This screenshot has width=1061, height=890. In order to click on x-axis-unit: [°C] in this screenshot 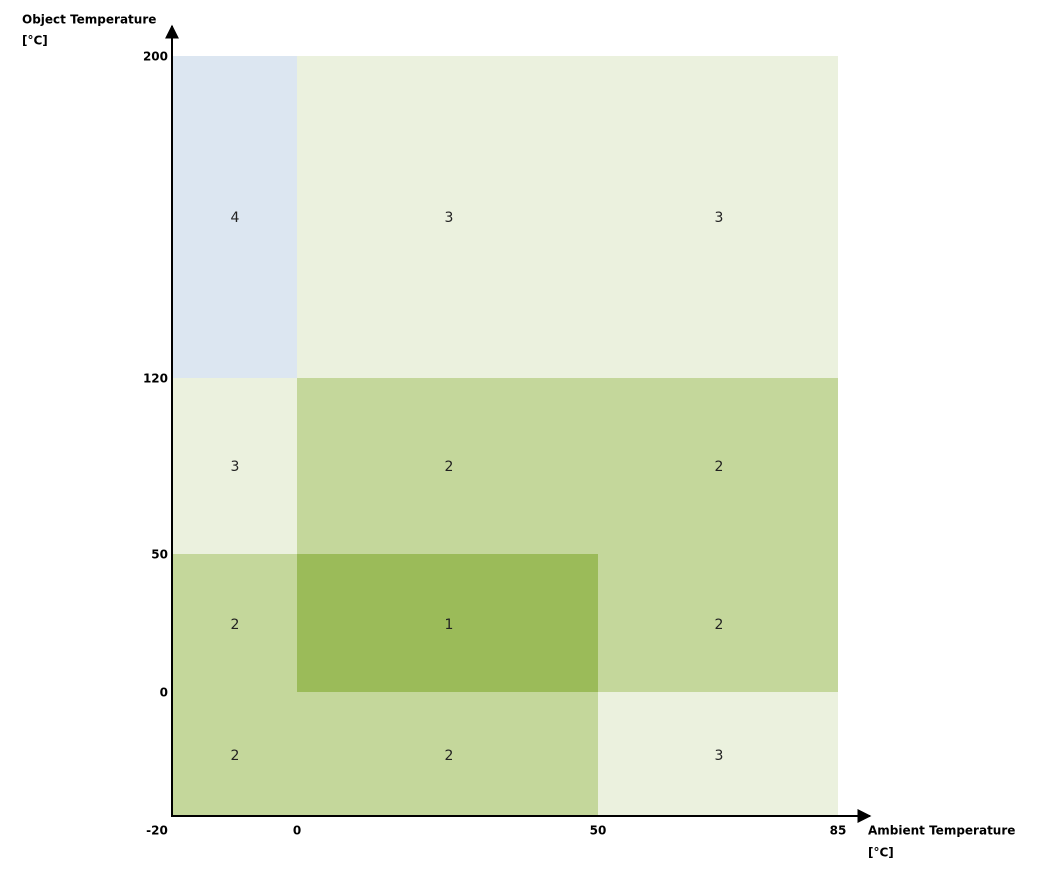, I will do `click(881, 853)`.